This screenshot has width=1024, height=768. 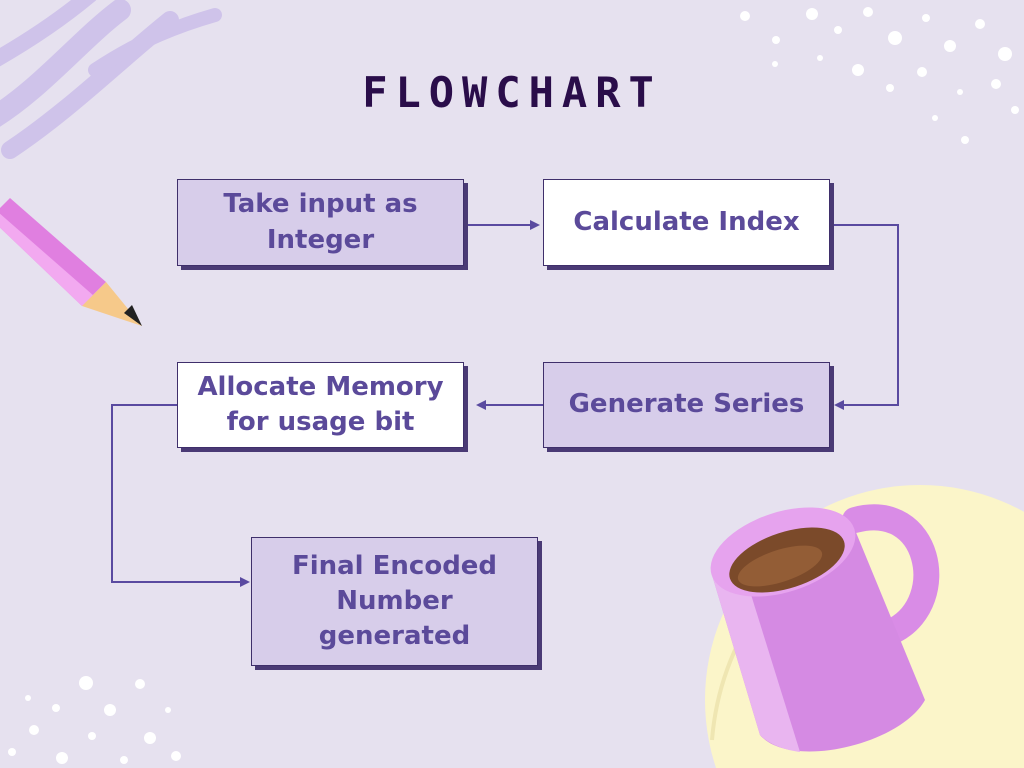 What do you see at coordinates (825, 628) in the screenshot?
I see `coffee-mug-icon` at bounding box center [825, 628].